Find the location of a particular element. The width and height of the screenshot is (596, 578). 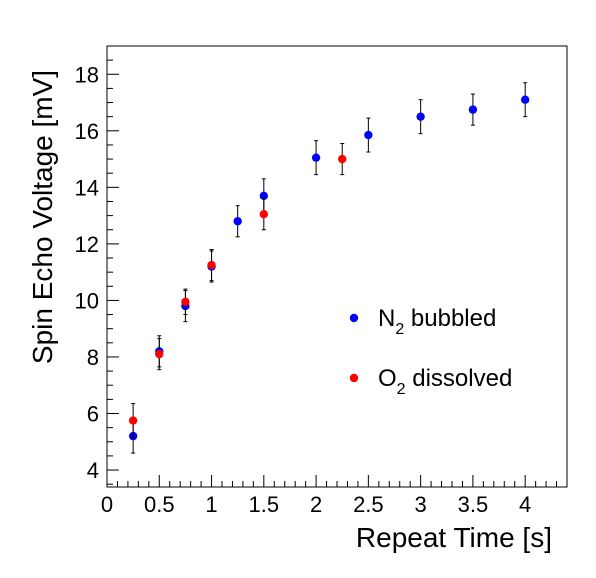

y-tick-label: 18 is located at coordinates (87, 74).